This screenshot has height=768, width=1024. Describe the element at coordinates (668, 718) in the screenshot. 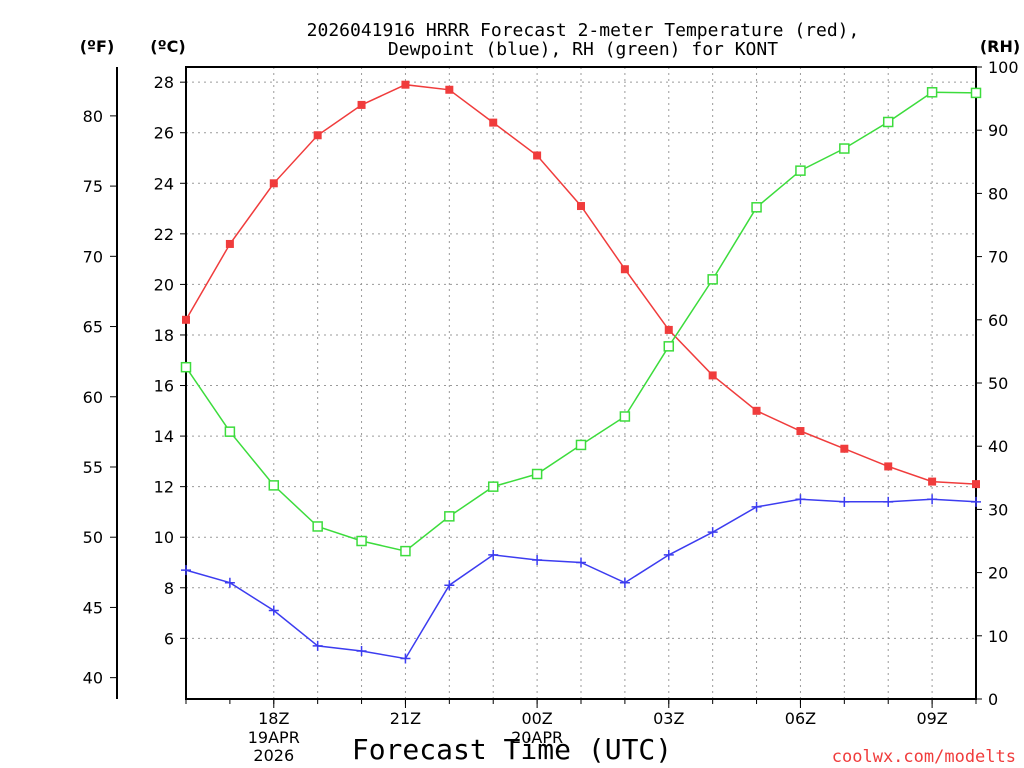

I see `x-tick-label: 03Z` at that location.